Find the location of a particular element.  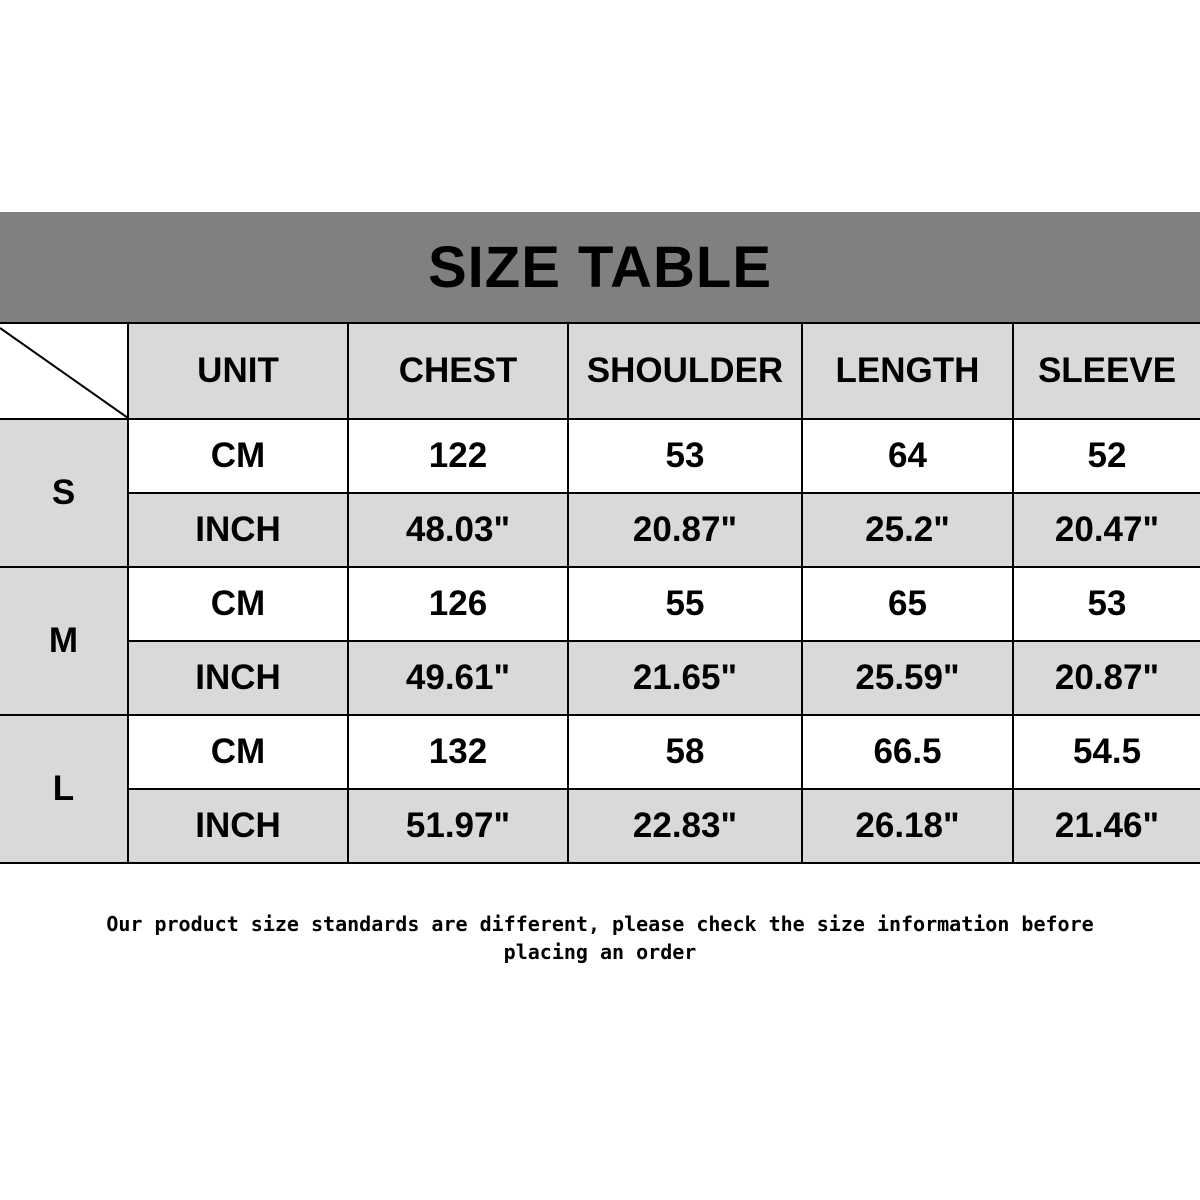

value-cell: 64 is located at coordinates (907, 456).